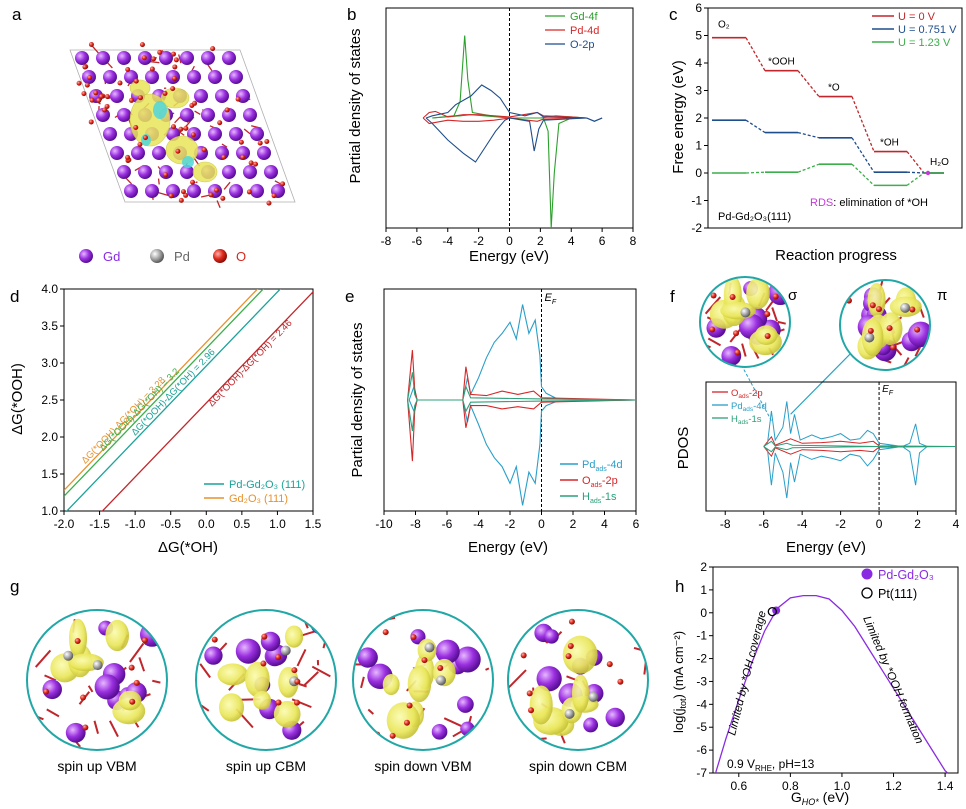 Image resolution: width=966 pixels, height=809 pixels. I want to click on chart-f-legend-label: Pdads-4d, so click(749, 407).